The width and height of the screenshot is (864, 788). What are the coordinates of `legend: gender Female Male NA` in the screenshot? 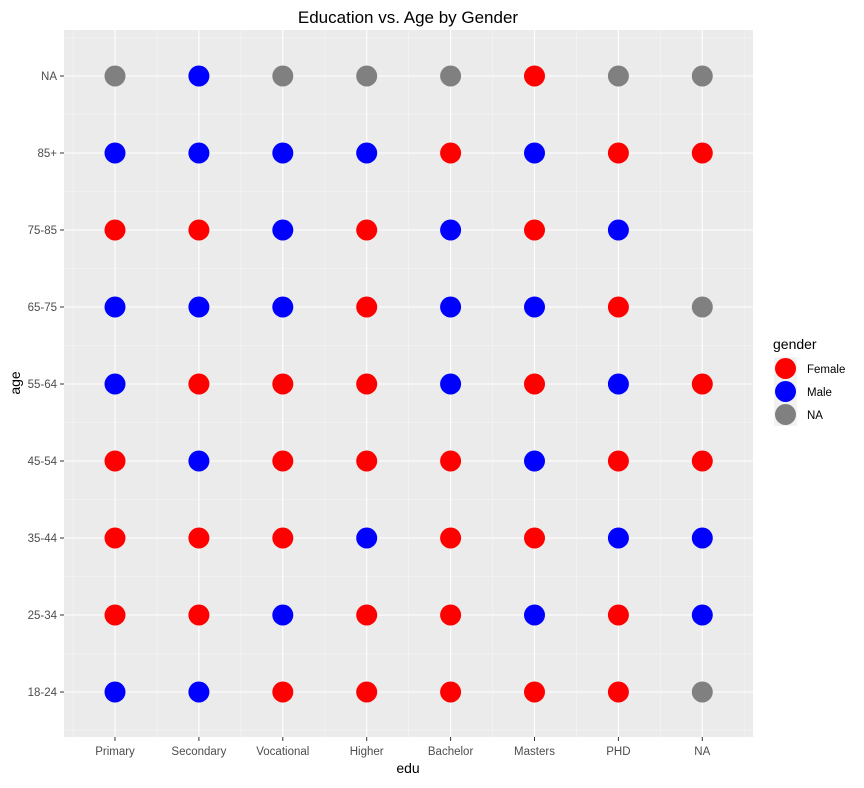 It's located at (809, 381).